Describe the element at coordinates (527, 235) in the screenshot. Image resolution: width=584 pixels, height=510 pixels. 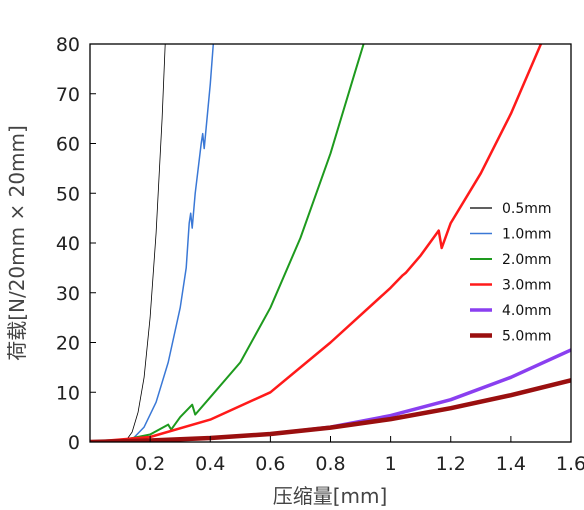
I see `legend-label: 1.0mm` at that location.